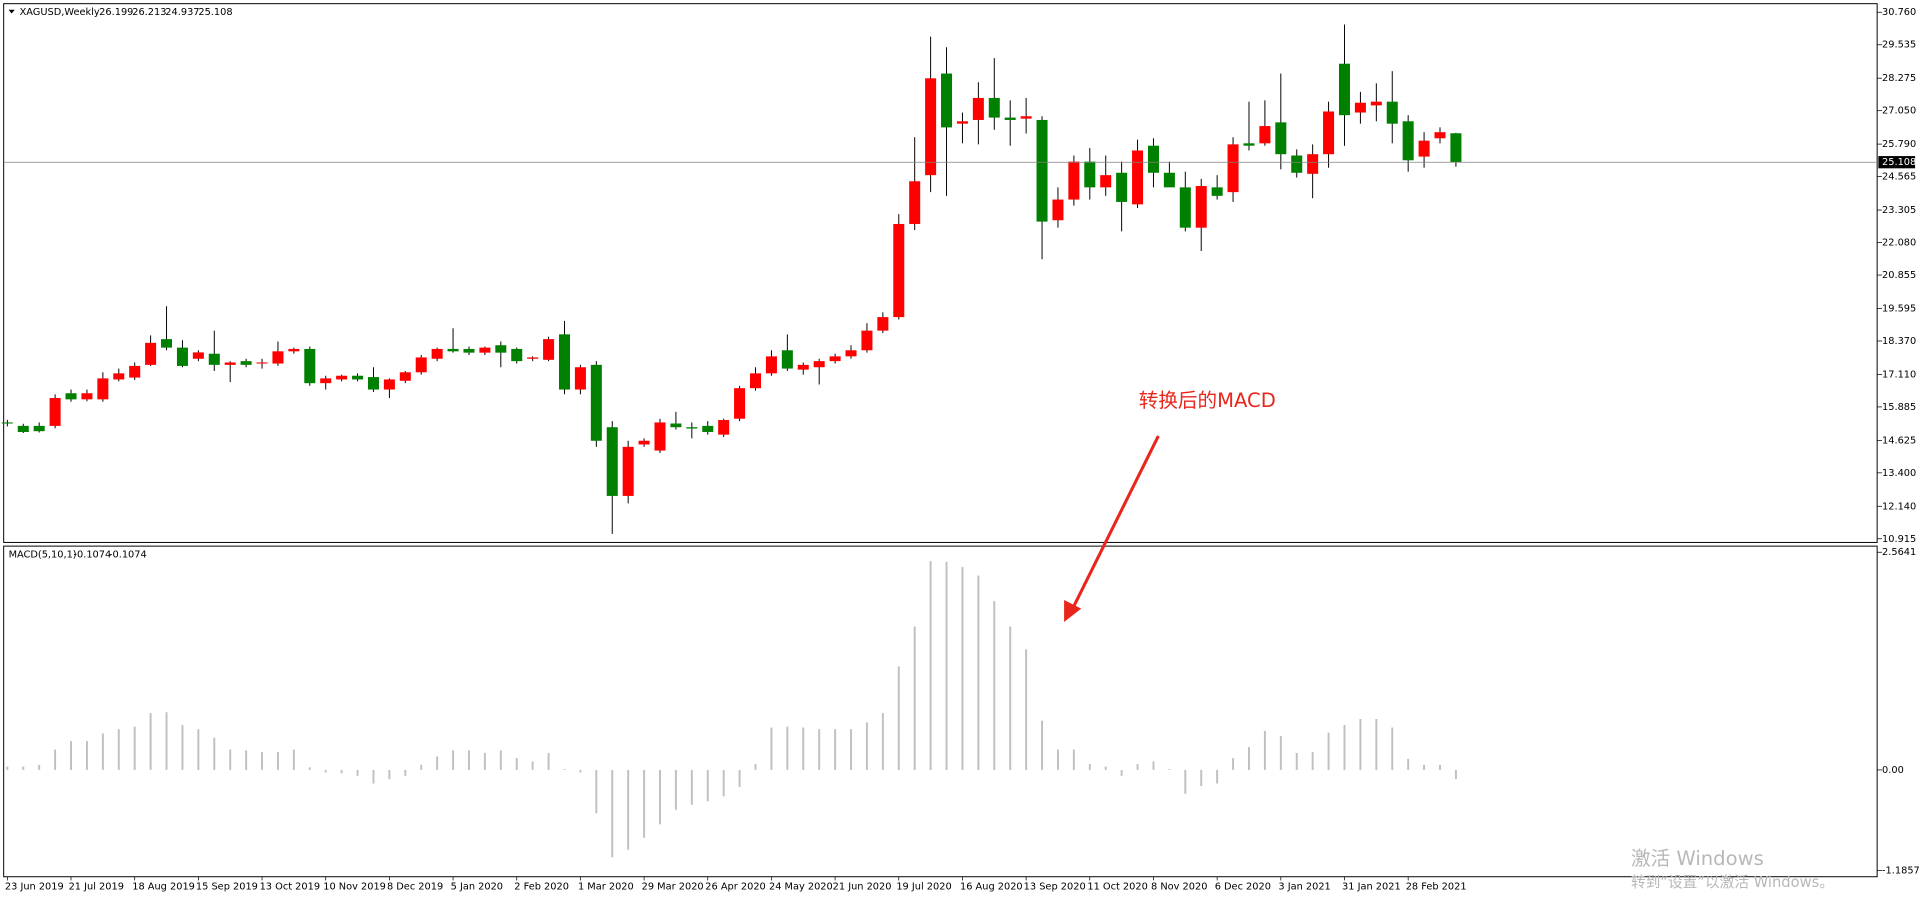 This screenshot has height=900, width=1920. What do you see at coordinates (215, 12) in the screenshot?
I see `close-value: 25.108` at bounding box center [215, 12].